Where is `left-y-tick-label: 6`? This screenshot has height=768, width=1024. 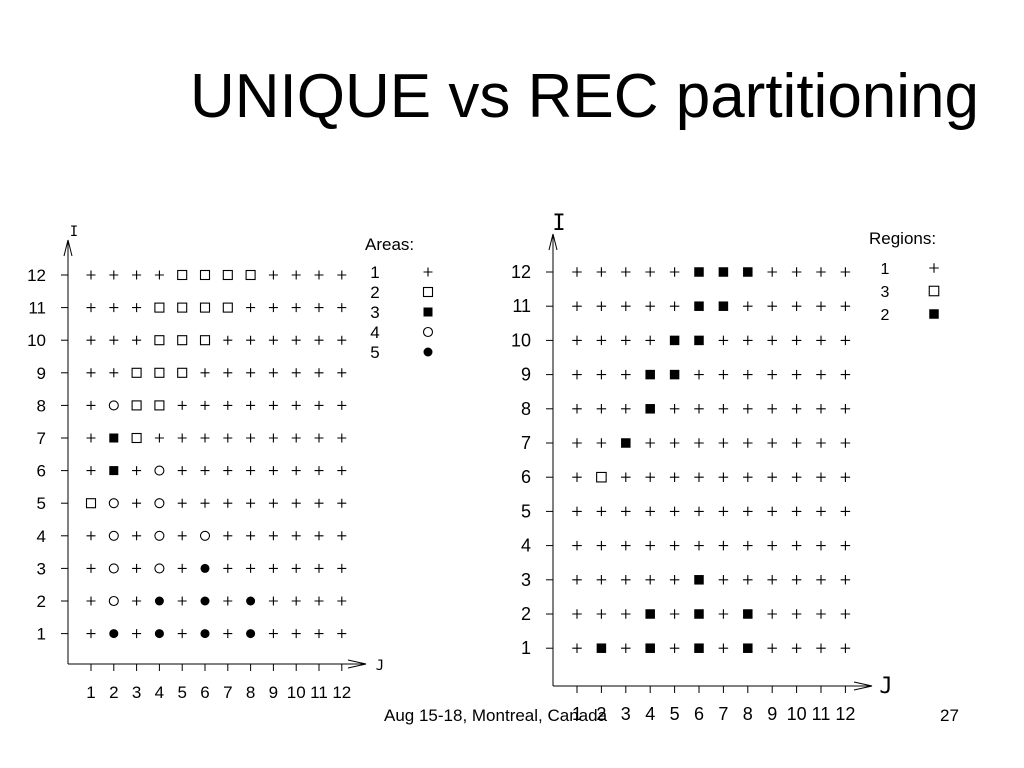
left-y-tick-label: 6 is located at coordinates (41, 471).